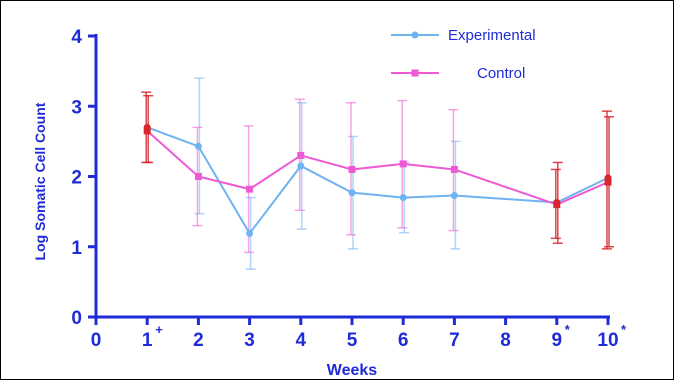  I want to click on y-tick-label: 0, so click(76, 318).